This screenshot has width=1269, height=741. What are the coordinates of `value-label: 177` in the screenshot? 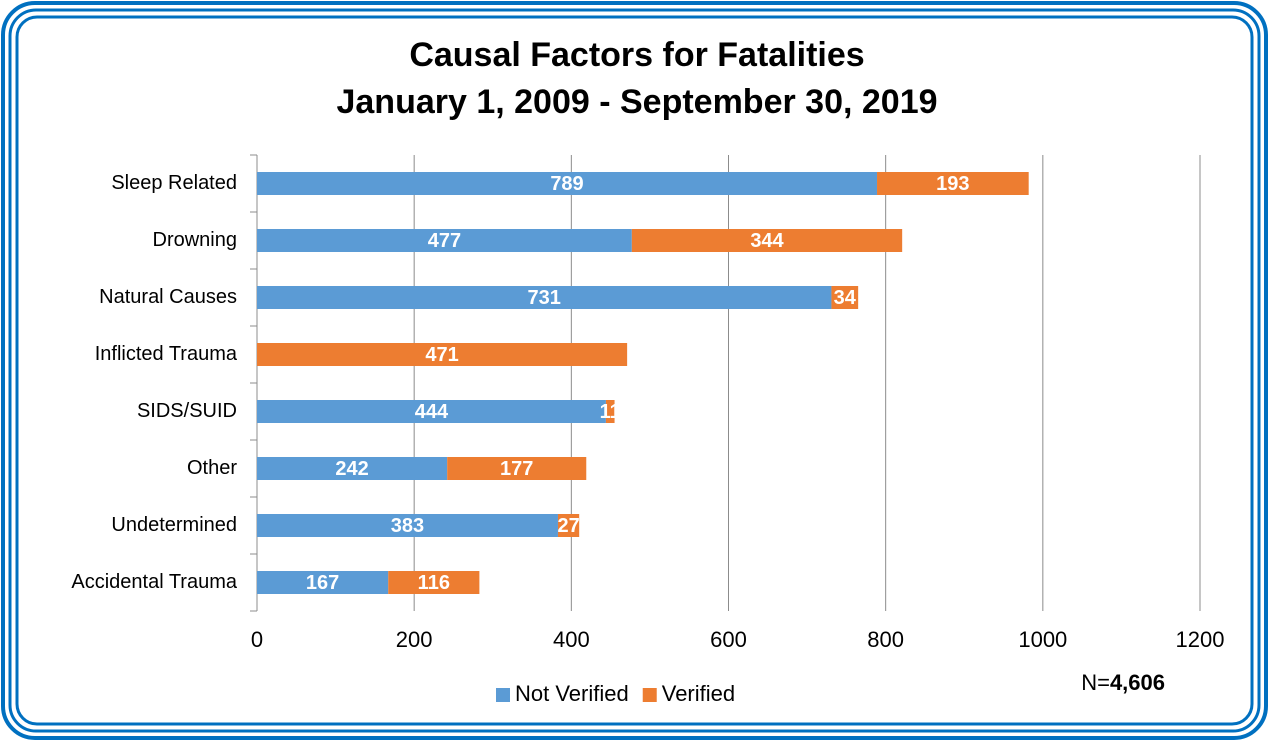 It's located at (516, 469).